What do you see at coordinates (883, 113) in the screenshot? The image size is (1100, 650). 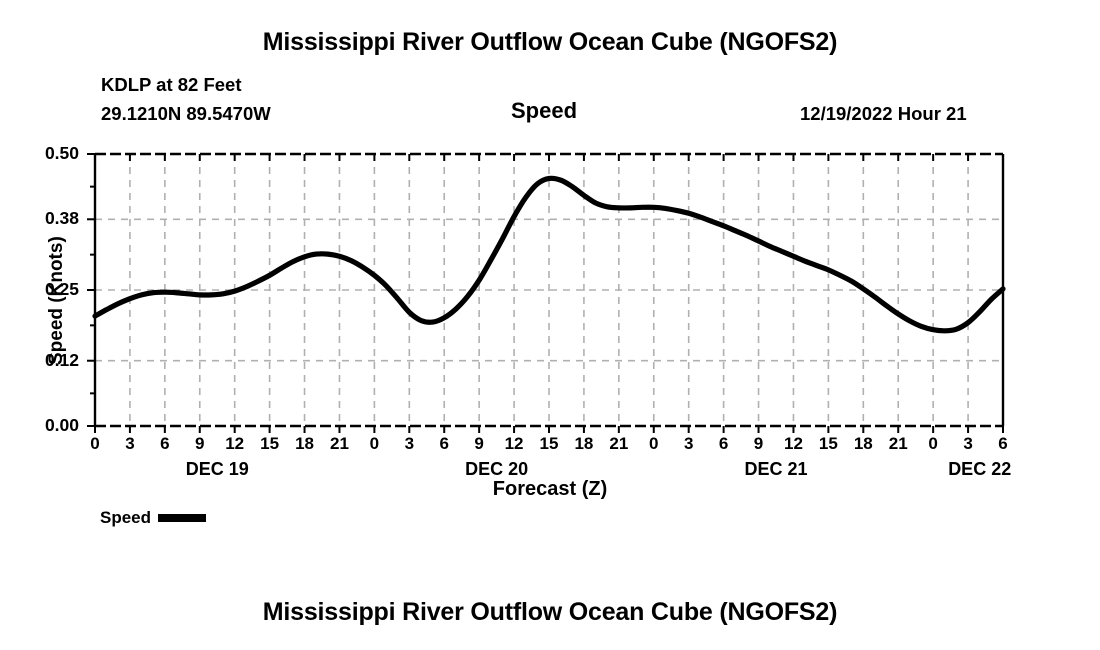 I see `forecast-run-label: 12/19/2022 Hour 21` at bounding box center [883, 113].